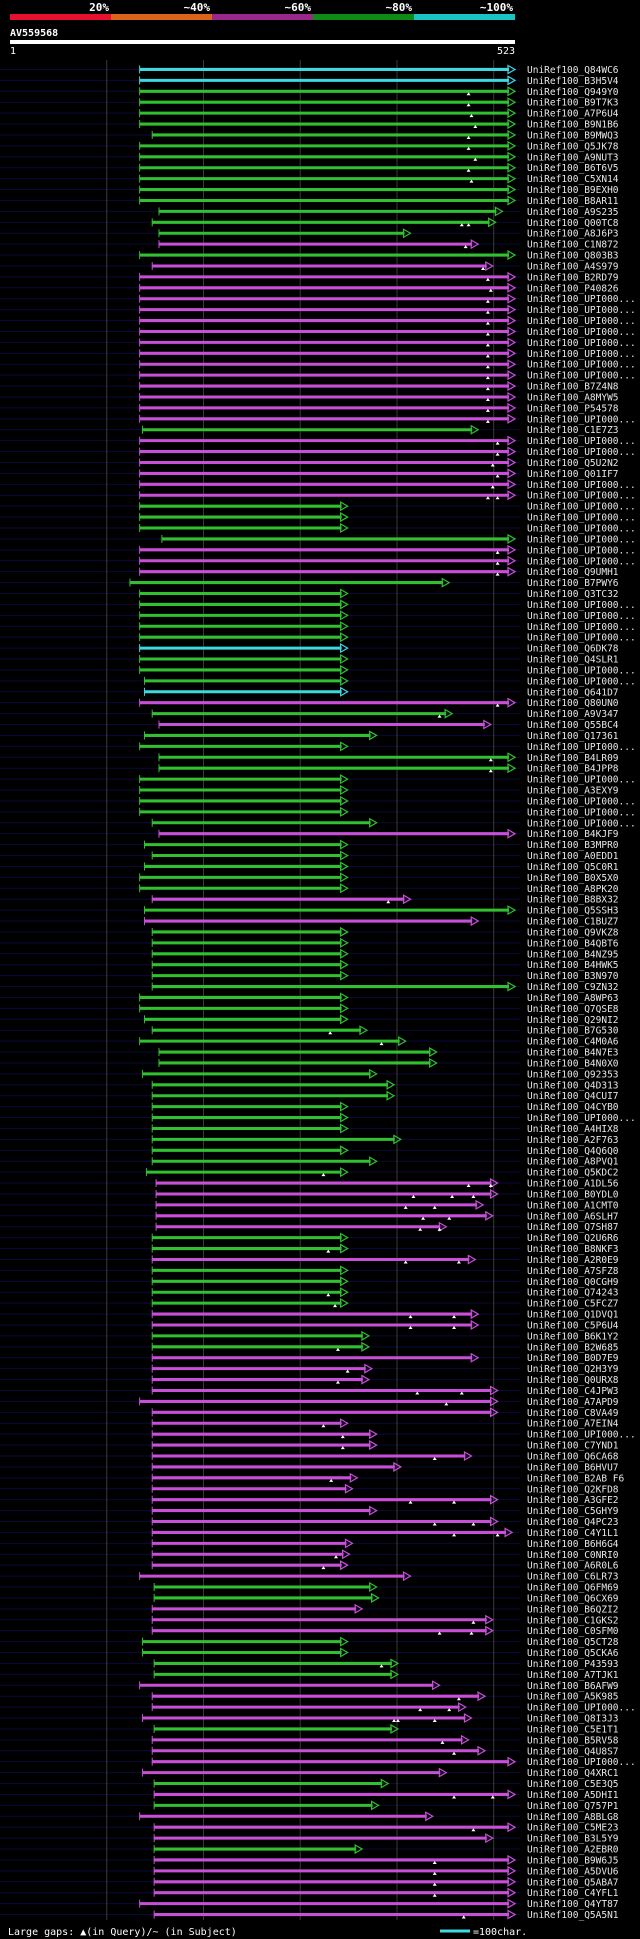 This screenshot has width=640, height=1939. I want to click on hit-row: UniRef100_B3MPR0, so click(381, 845).